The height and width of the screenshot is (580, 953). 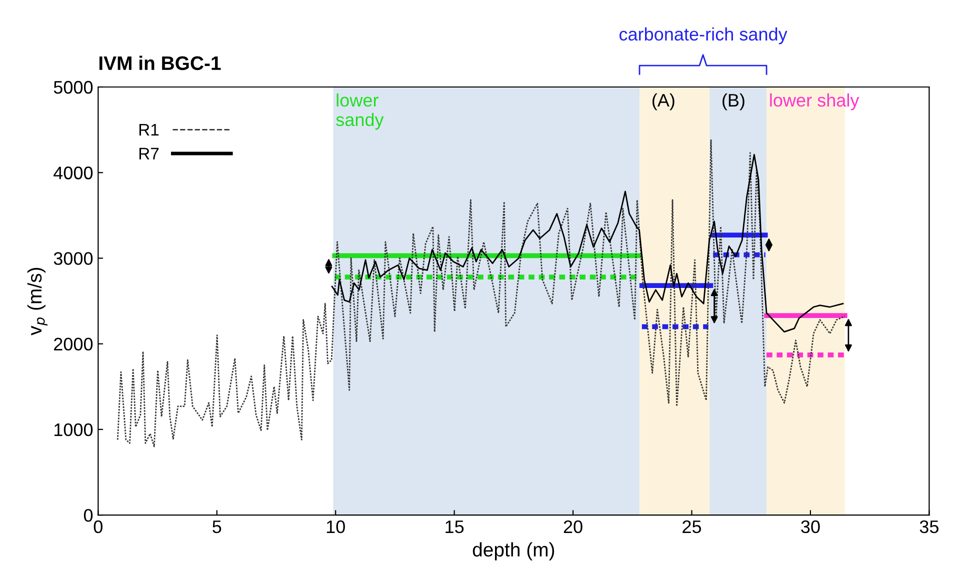 I want to click on y-axis-title: v$_{p}$ (m/s), so click(x=37, y=302).